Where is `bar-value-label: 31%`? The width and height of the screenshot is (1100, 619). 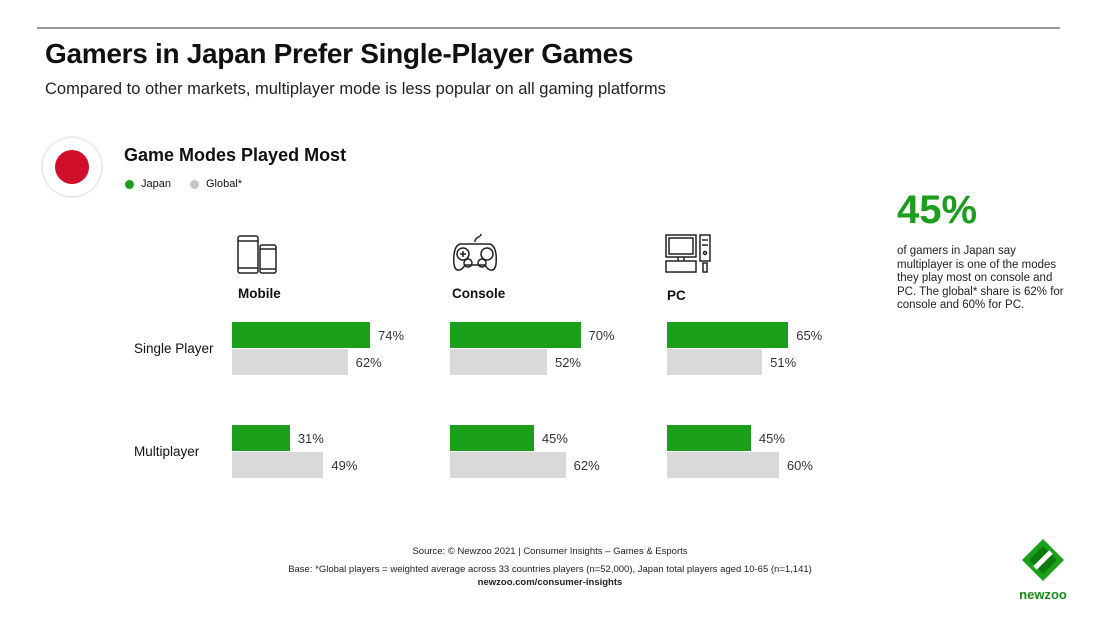 bar-value-label: 31% is located at coordinates (310, 438).